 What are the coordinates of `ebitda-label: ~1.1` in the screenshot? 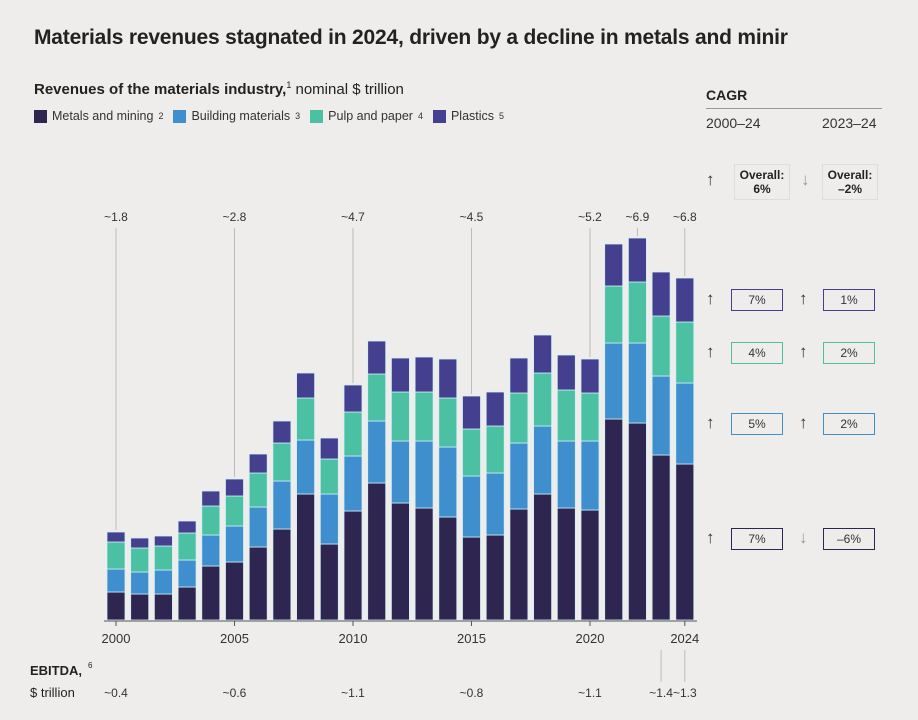 It's located at (353, 693).